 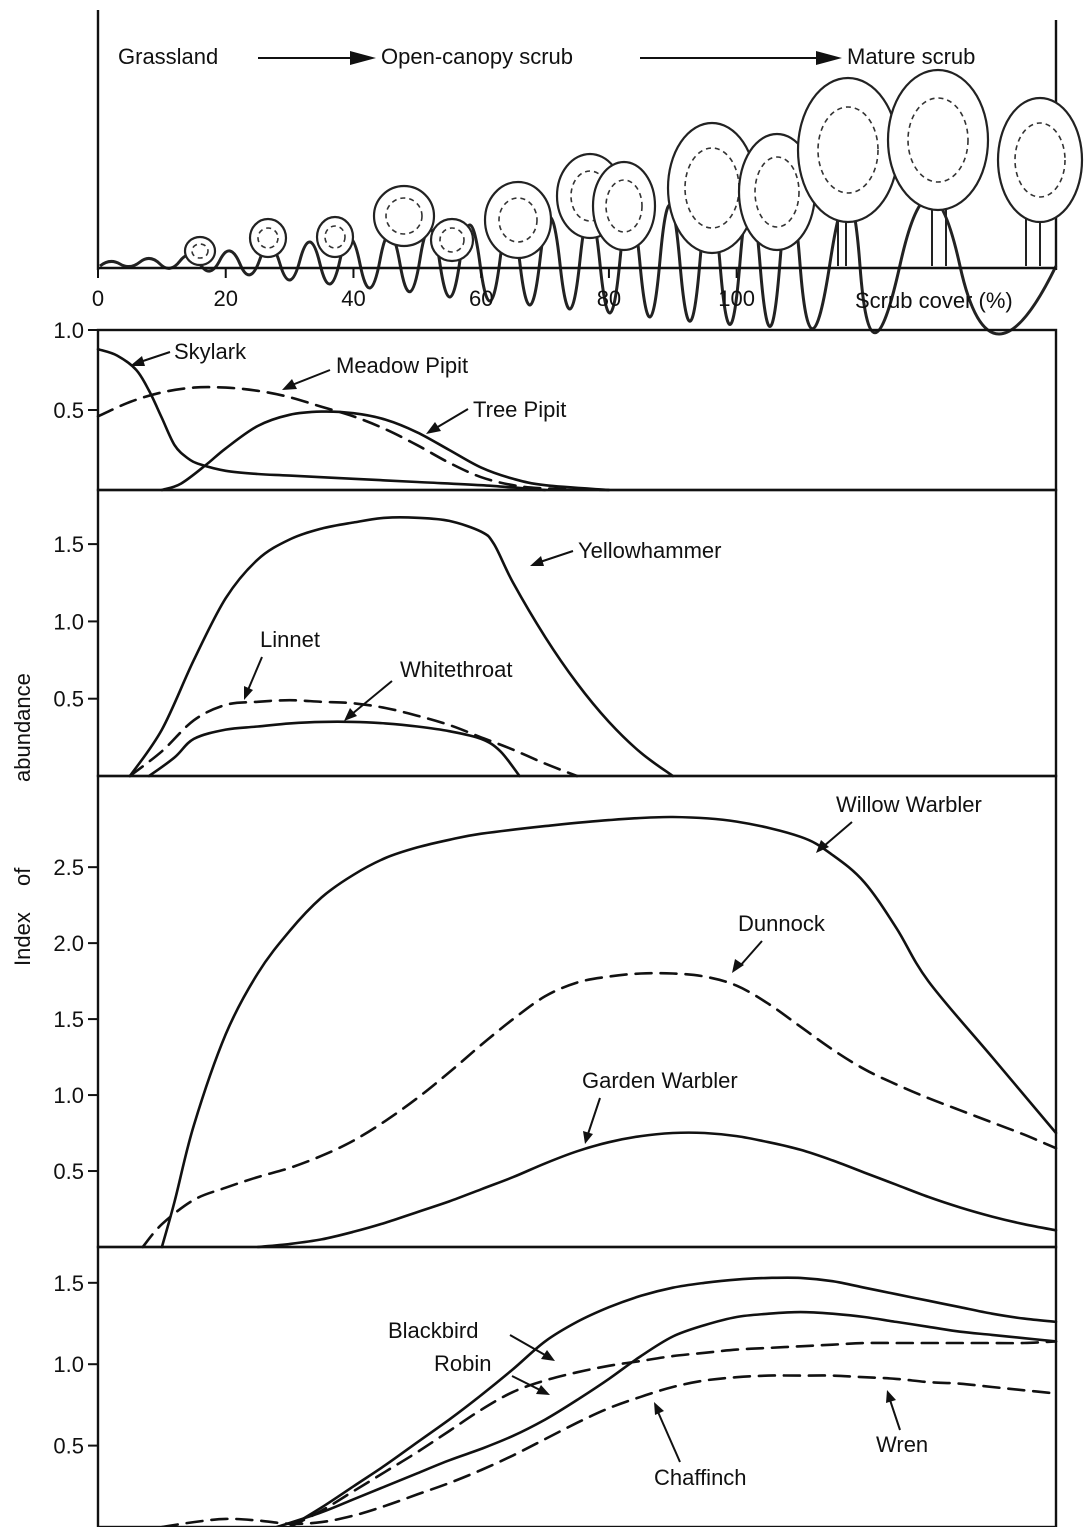 What do you see at coordinates (225, 298) in the screenshot?
I see `x-tick-label: 20` at bounding box center [225, 298].